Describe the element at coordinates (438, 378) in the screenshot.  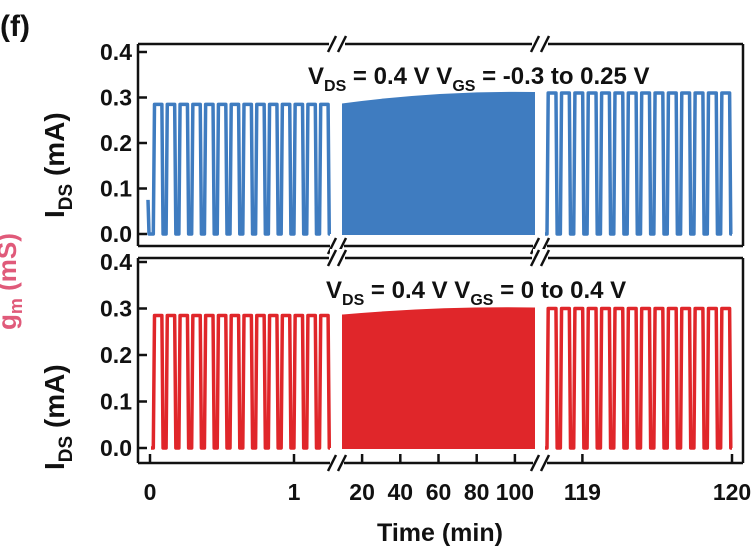
I see `trace-seg2-bottom` at that location.